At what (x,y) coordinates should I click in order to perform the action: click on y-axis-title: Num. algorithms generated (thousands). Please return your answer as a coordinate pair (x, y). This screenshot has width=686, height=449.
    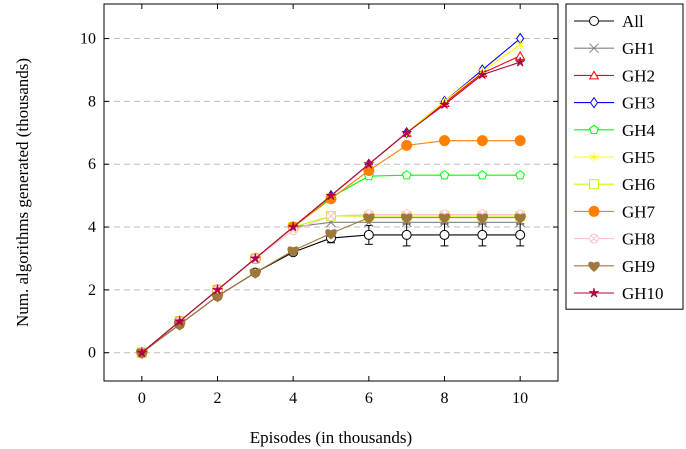
    Looking at the image, I should click on (22, 192).